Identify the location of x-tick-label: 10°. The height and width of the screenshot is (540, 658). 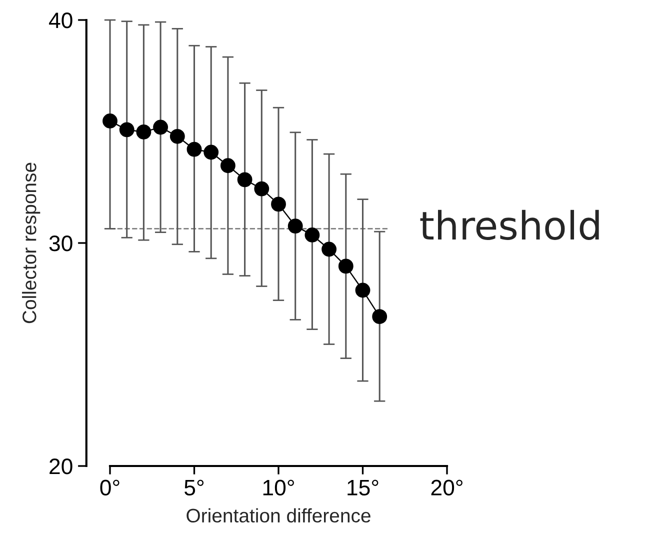
(278, 488).